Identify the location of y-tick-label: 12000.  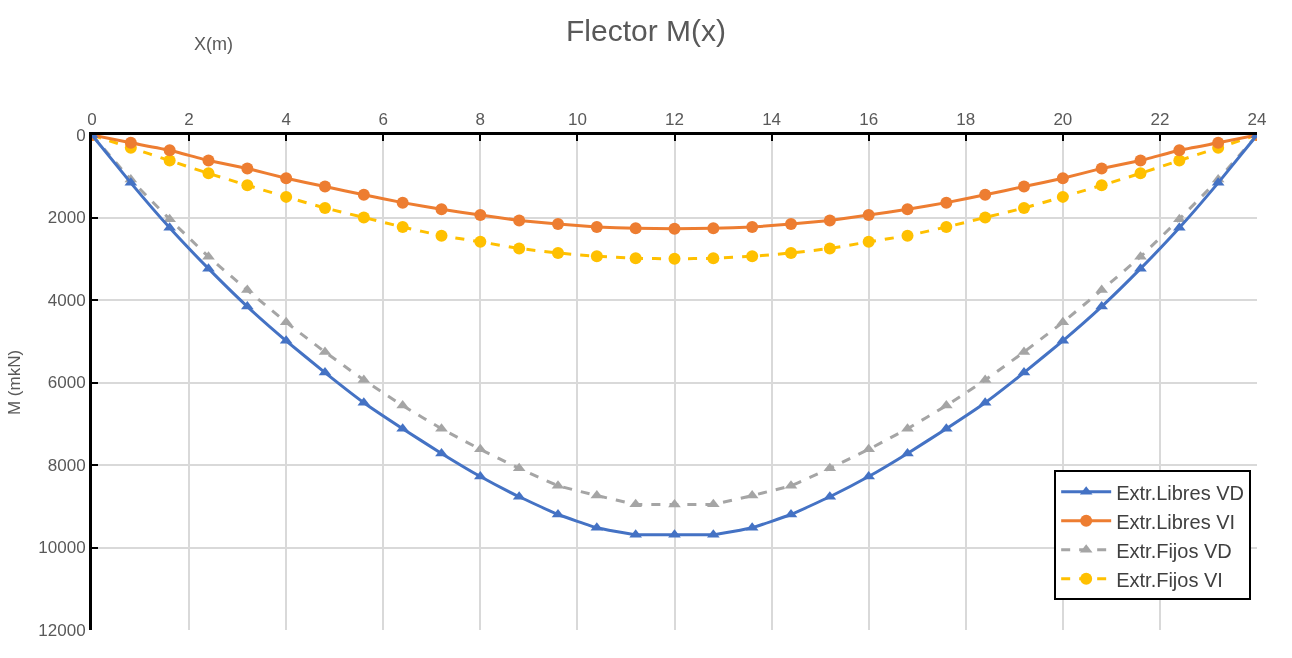
(62, 630).